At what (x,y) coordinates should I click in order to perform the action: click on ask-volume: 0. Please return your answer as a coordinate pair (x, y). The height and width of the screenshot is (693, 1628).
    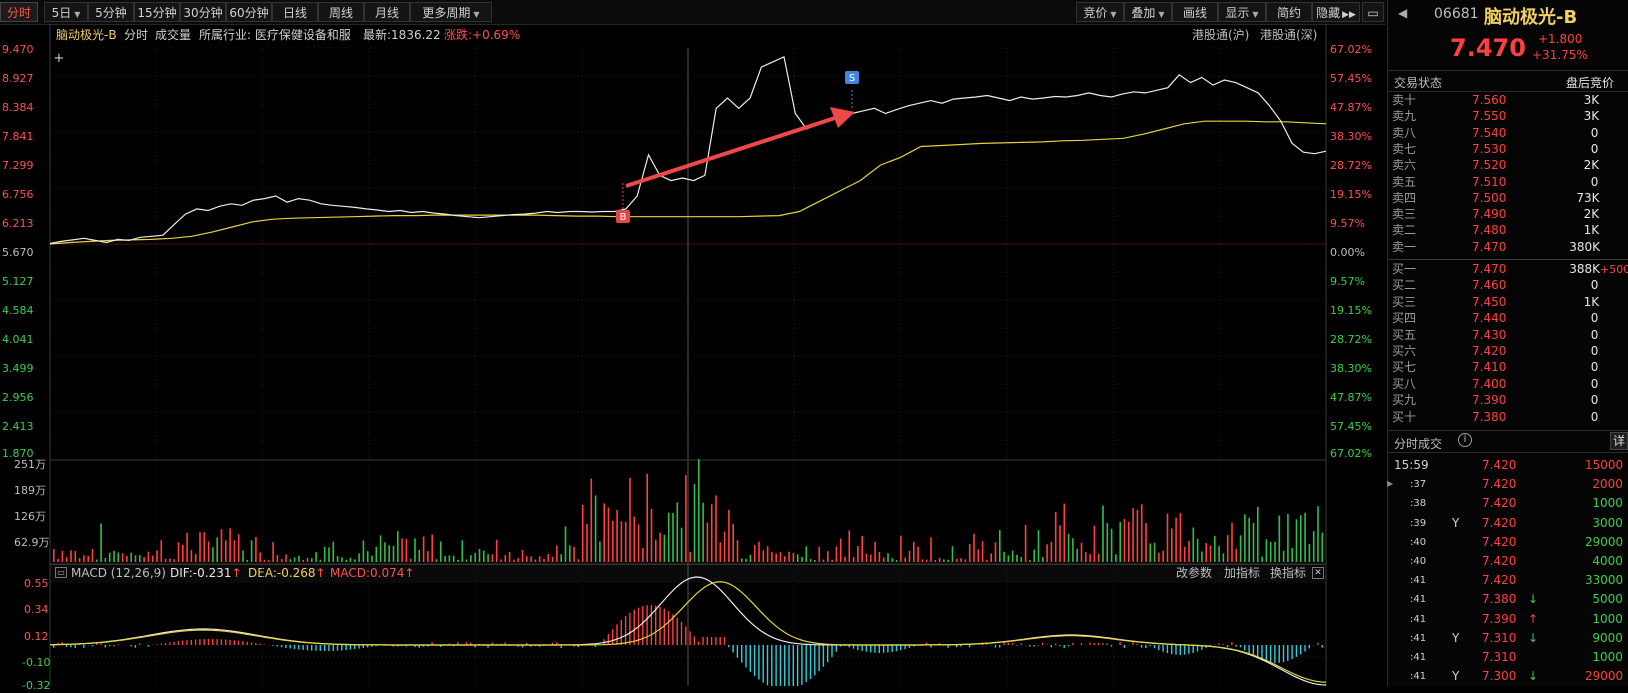
    Looking at the image, I should click on (1595, 182).